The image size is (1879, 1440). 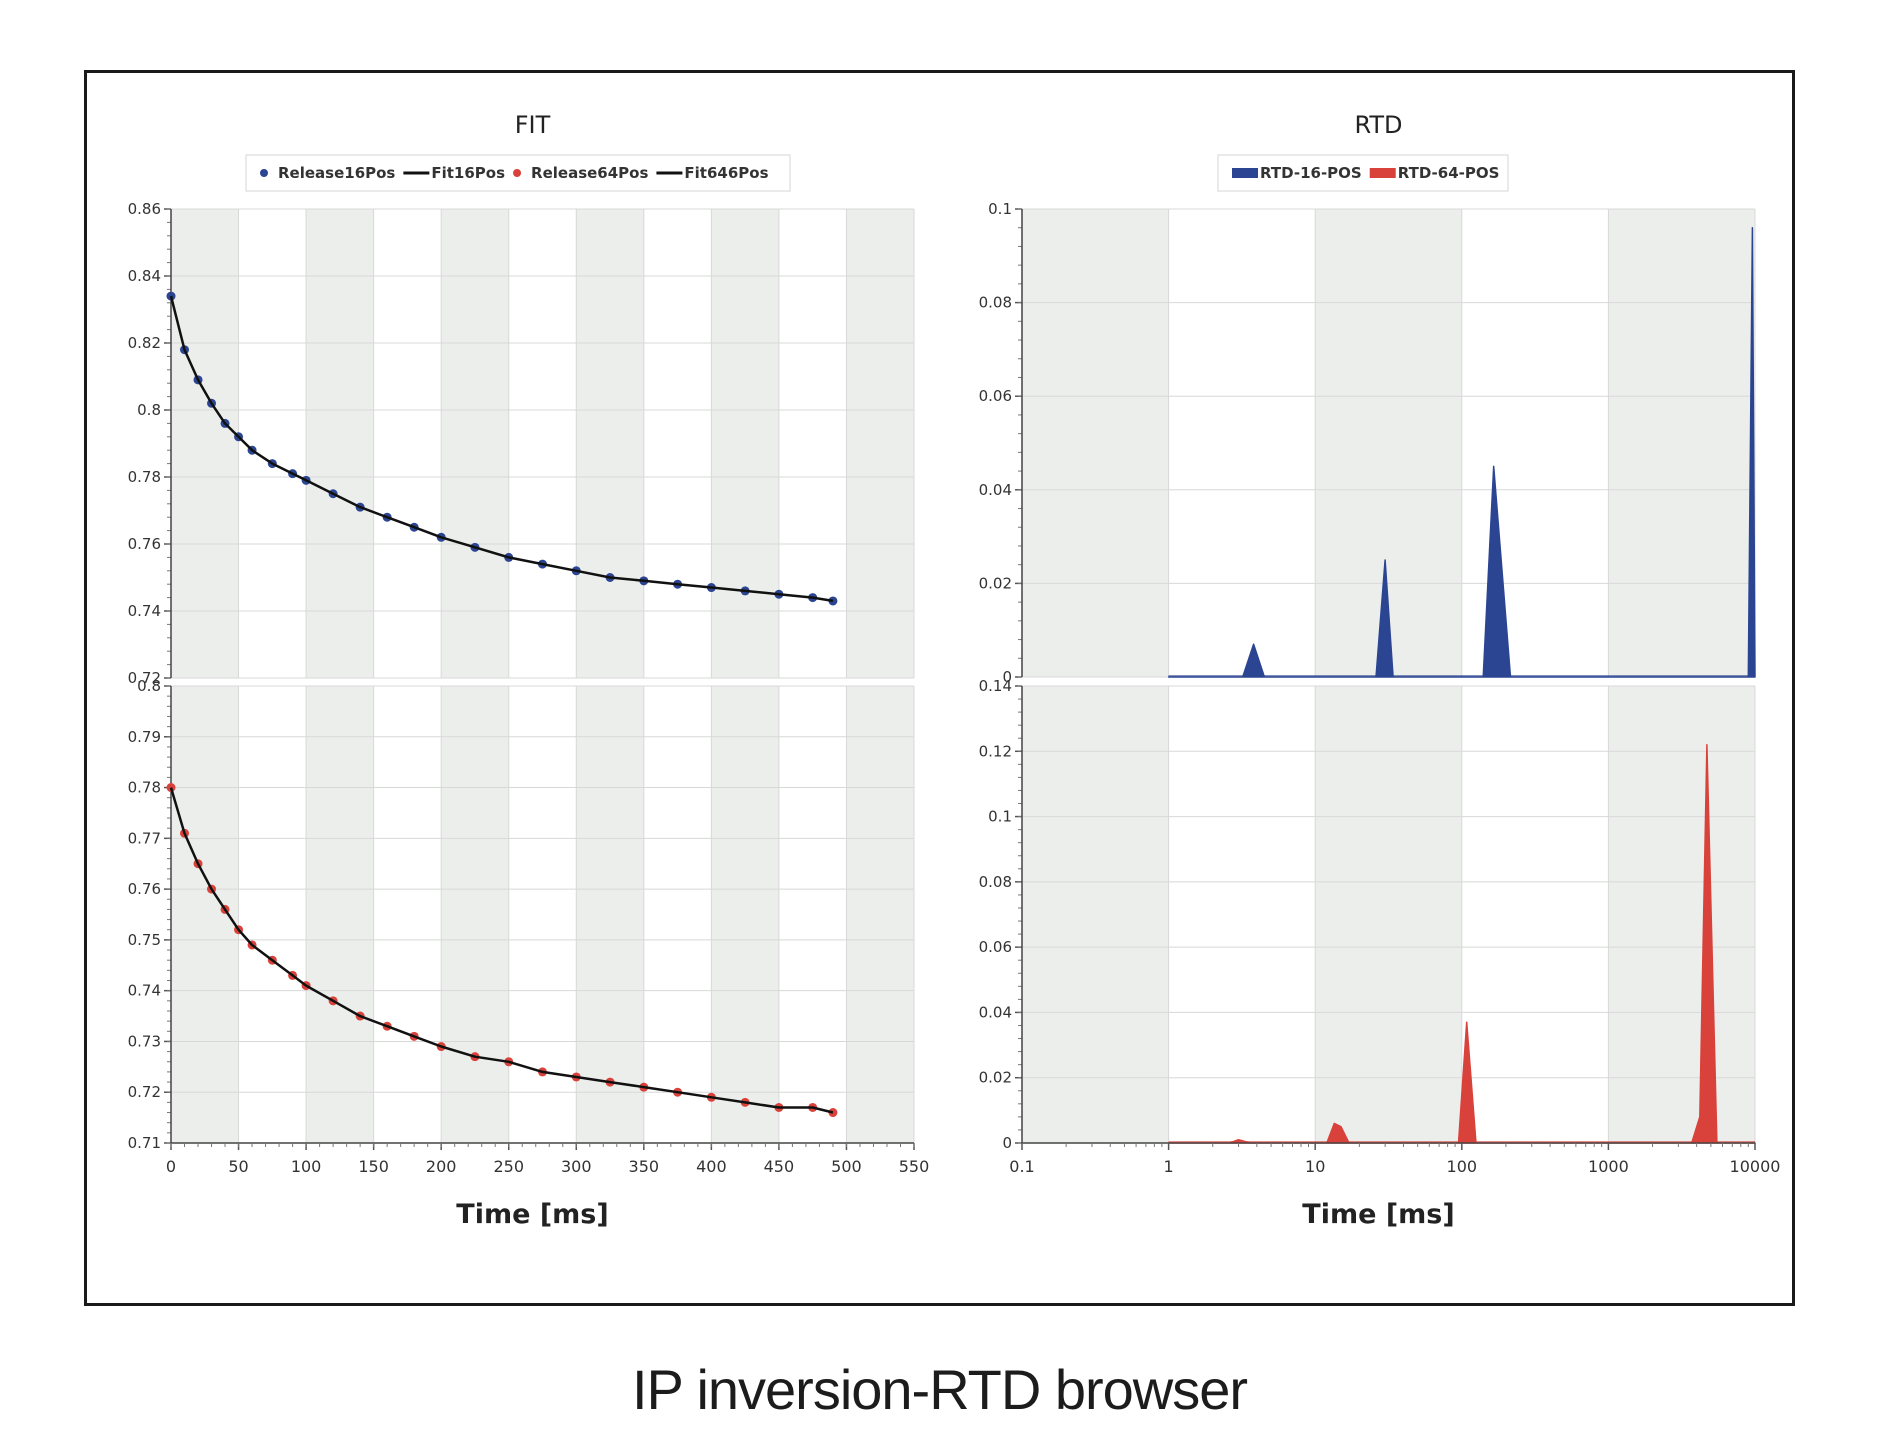 I want to click on legend-label: Fit646Pos, so click(x=726, y=173).